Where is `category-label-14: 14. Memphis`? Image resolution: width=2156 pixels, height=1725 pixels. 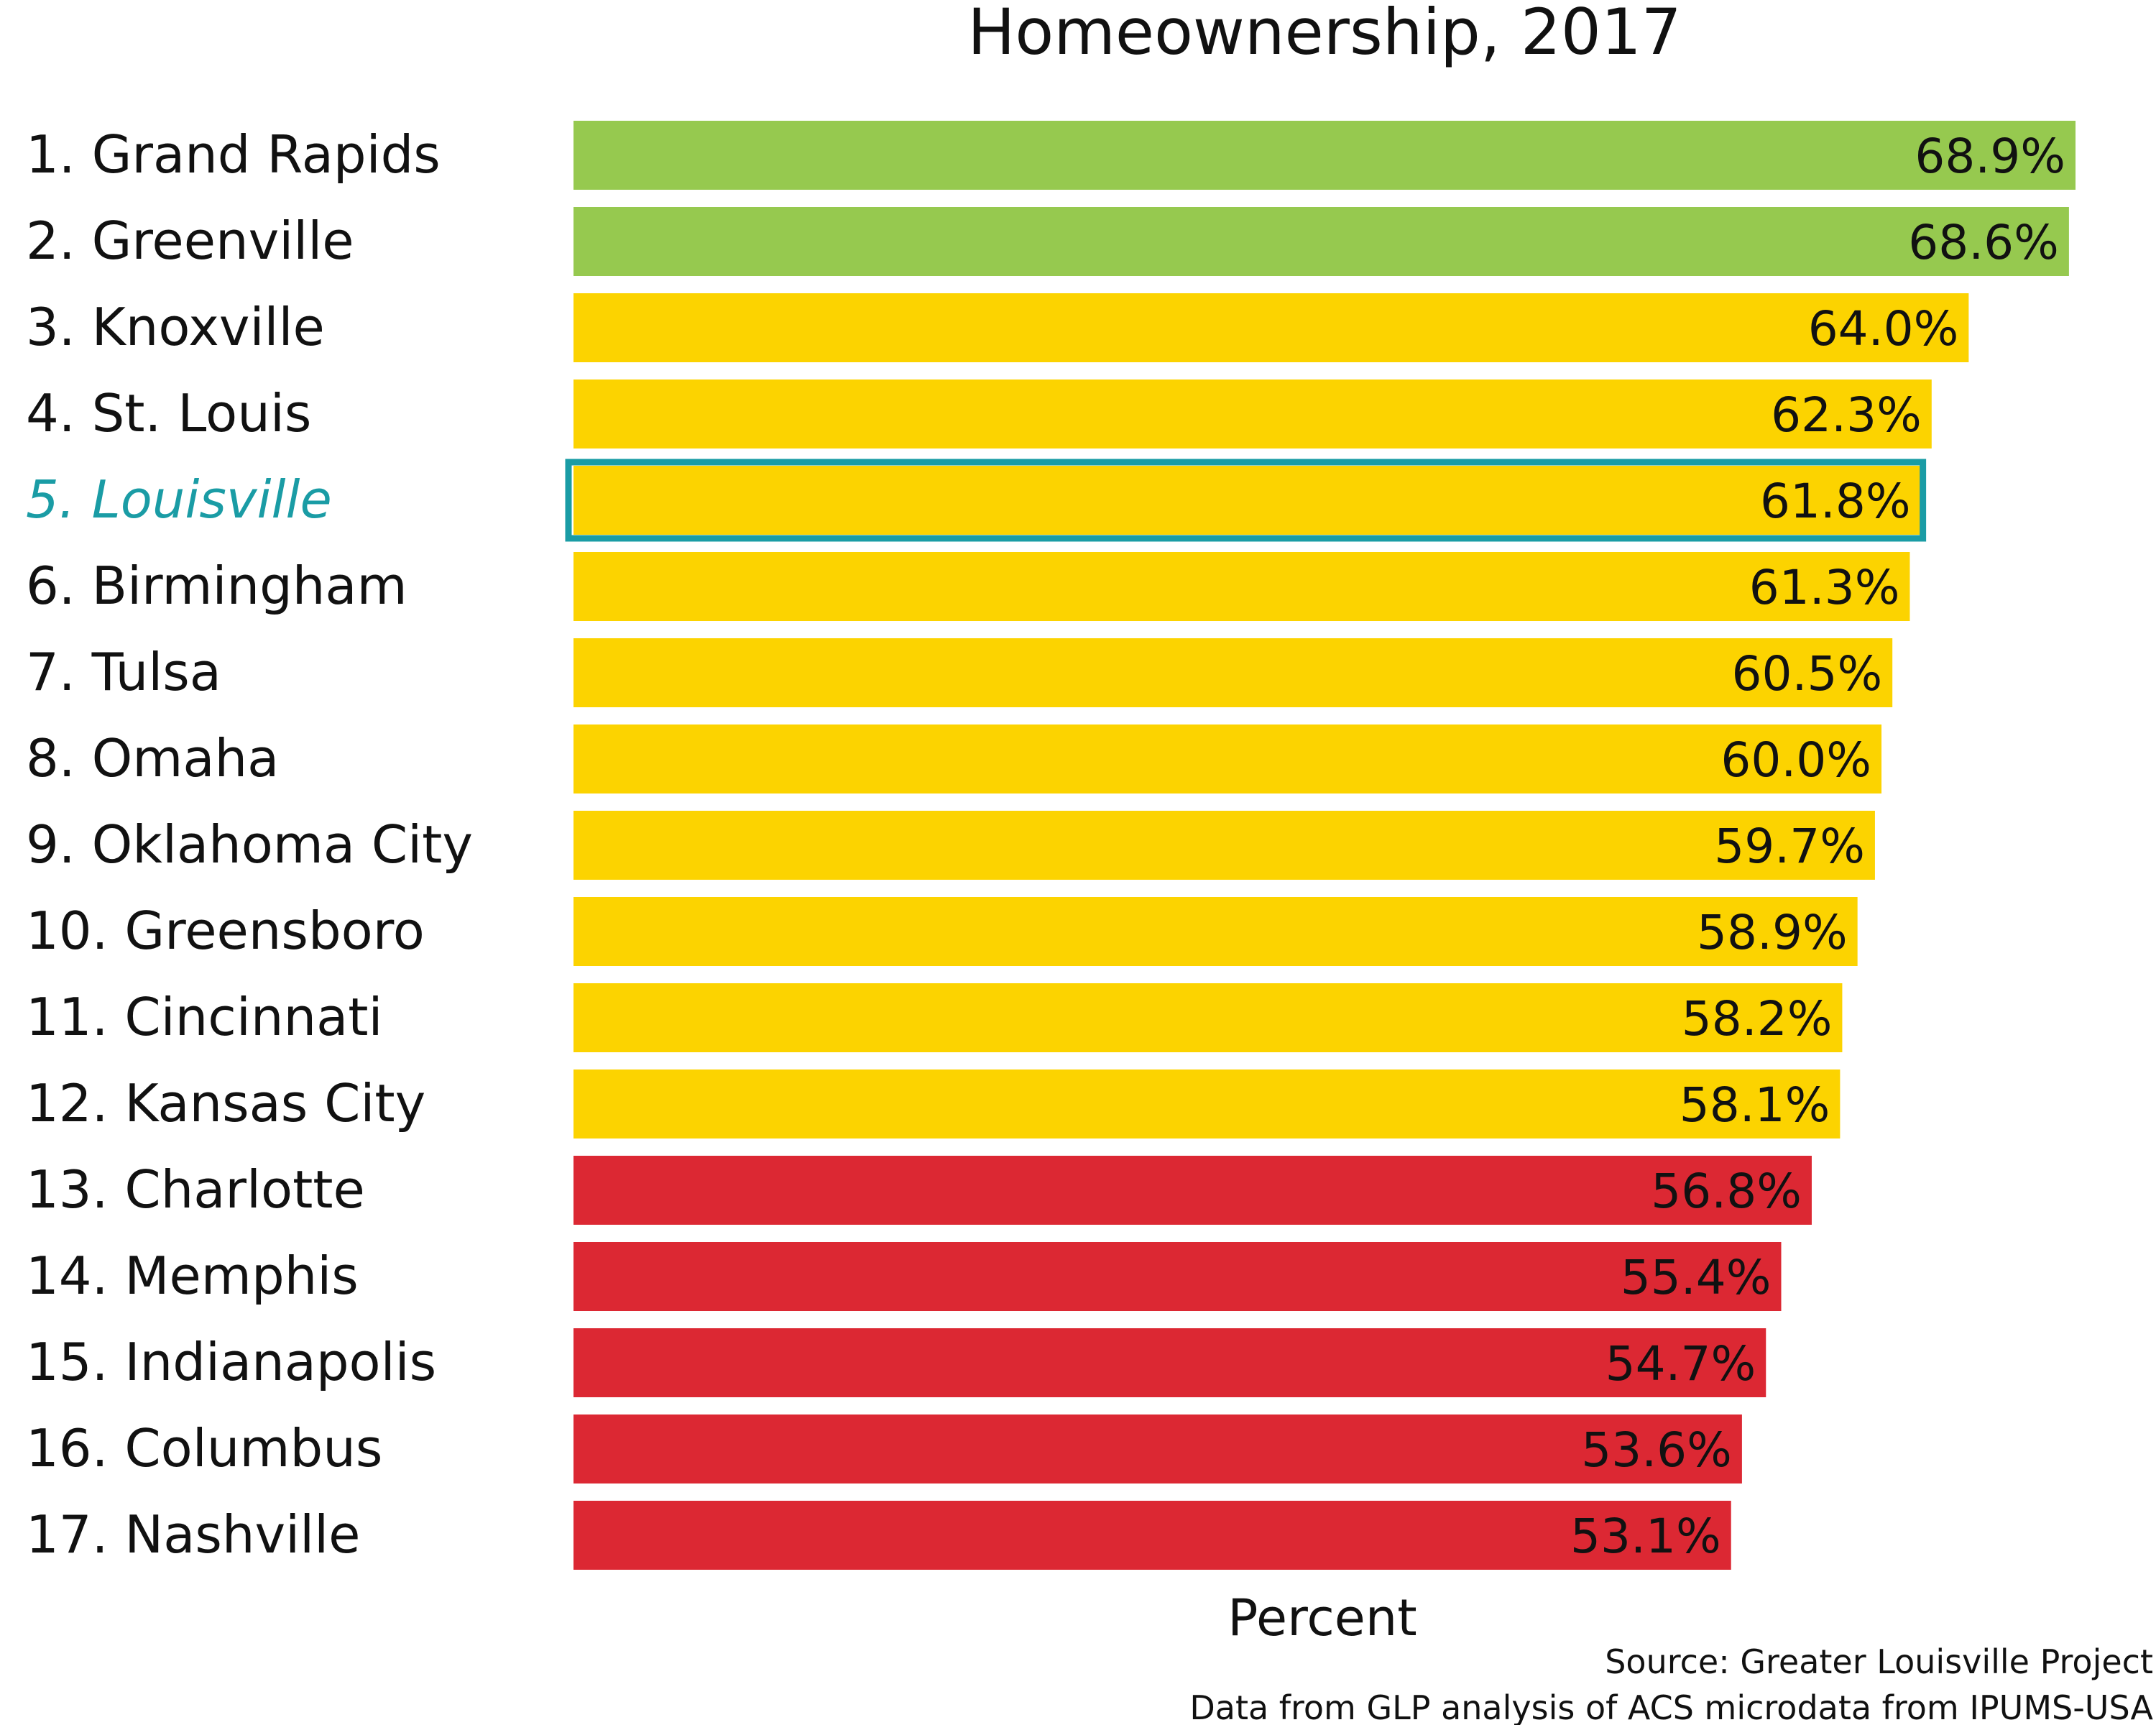 category-label-14: 14. Memphis is located at coordinates (193, 1276).